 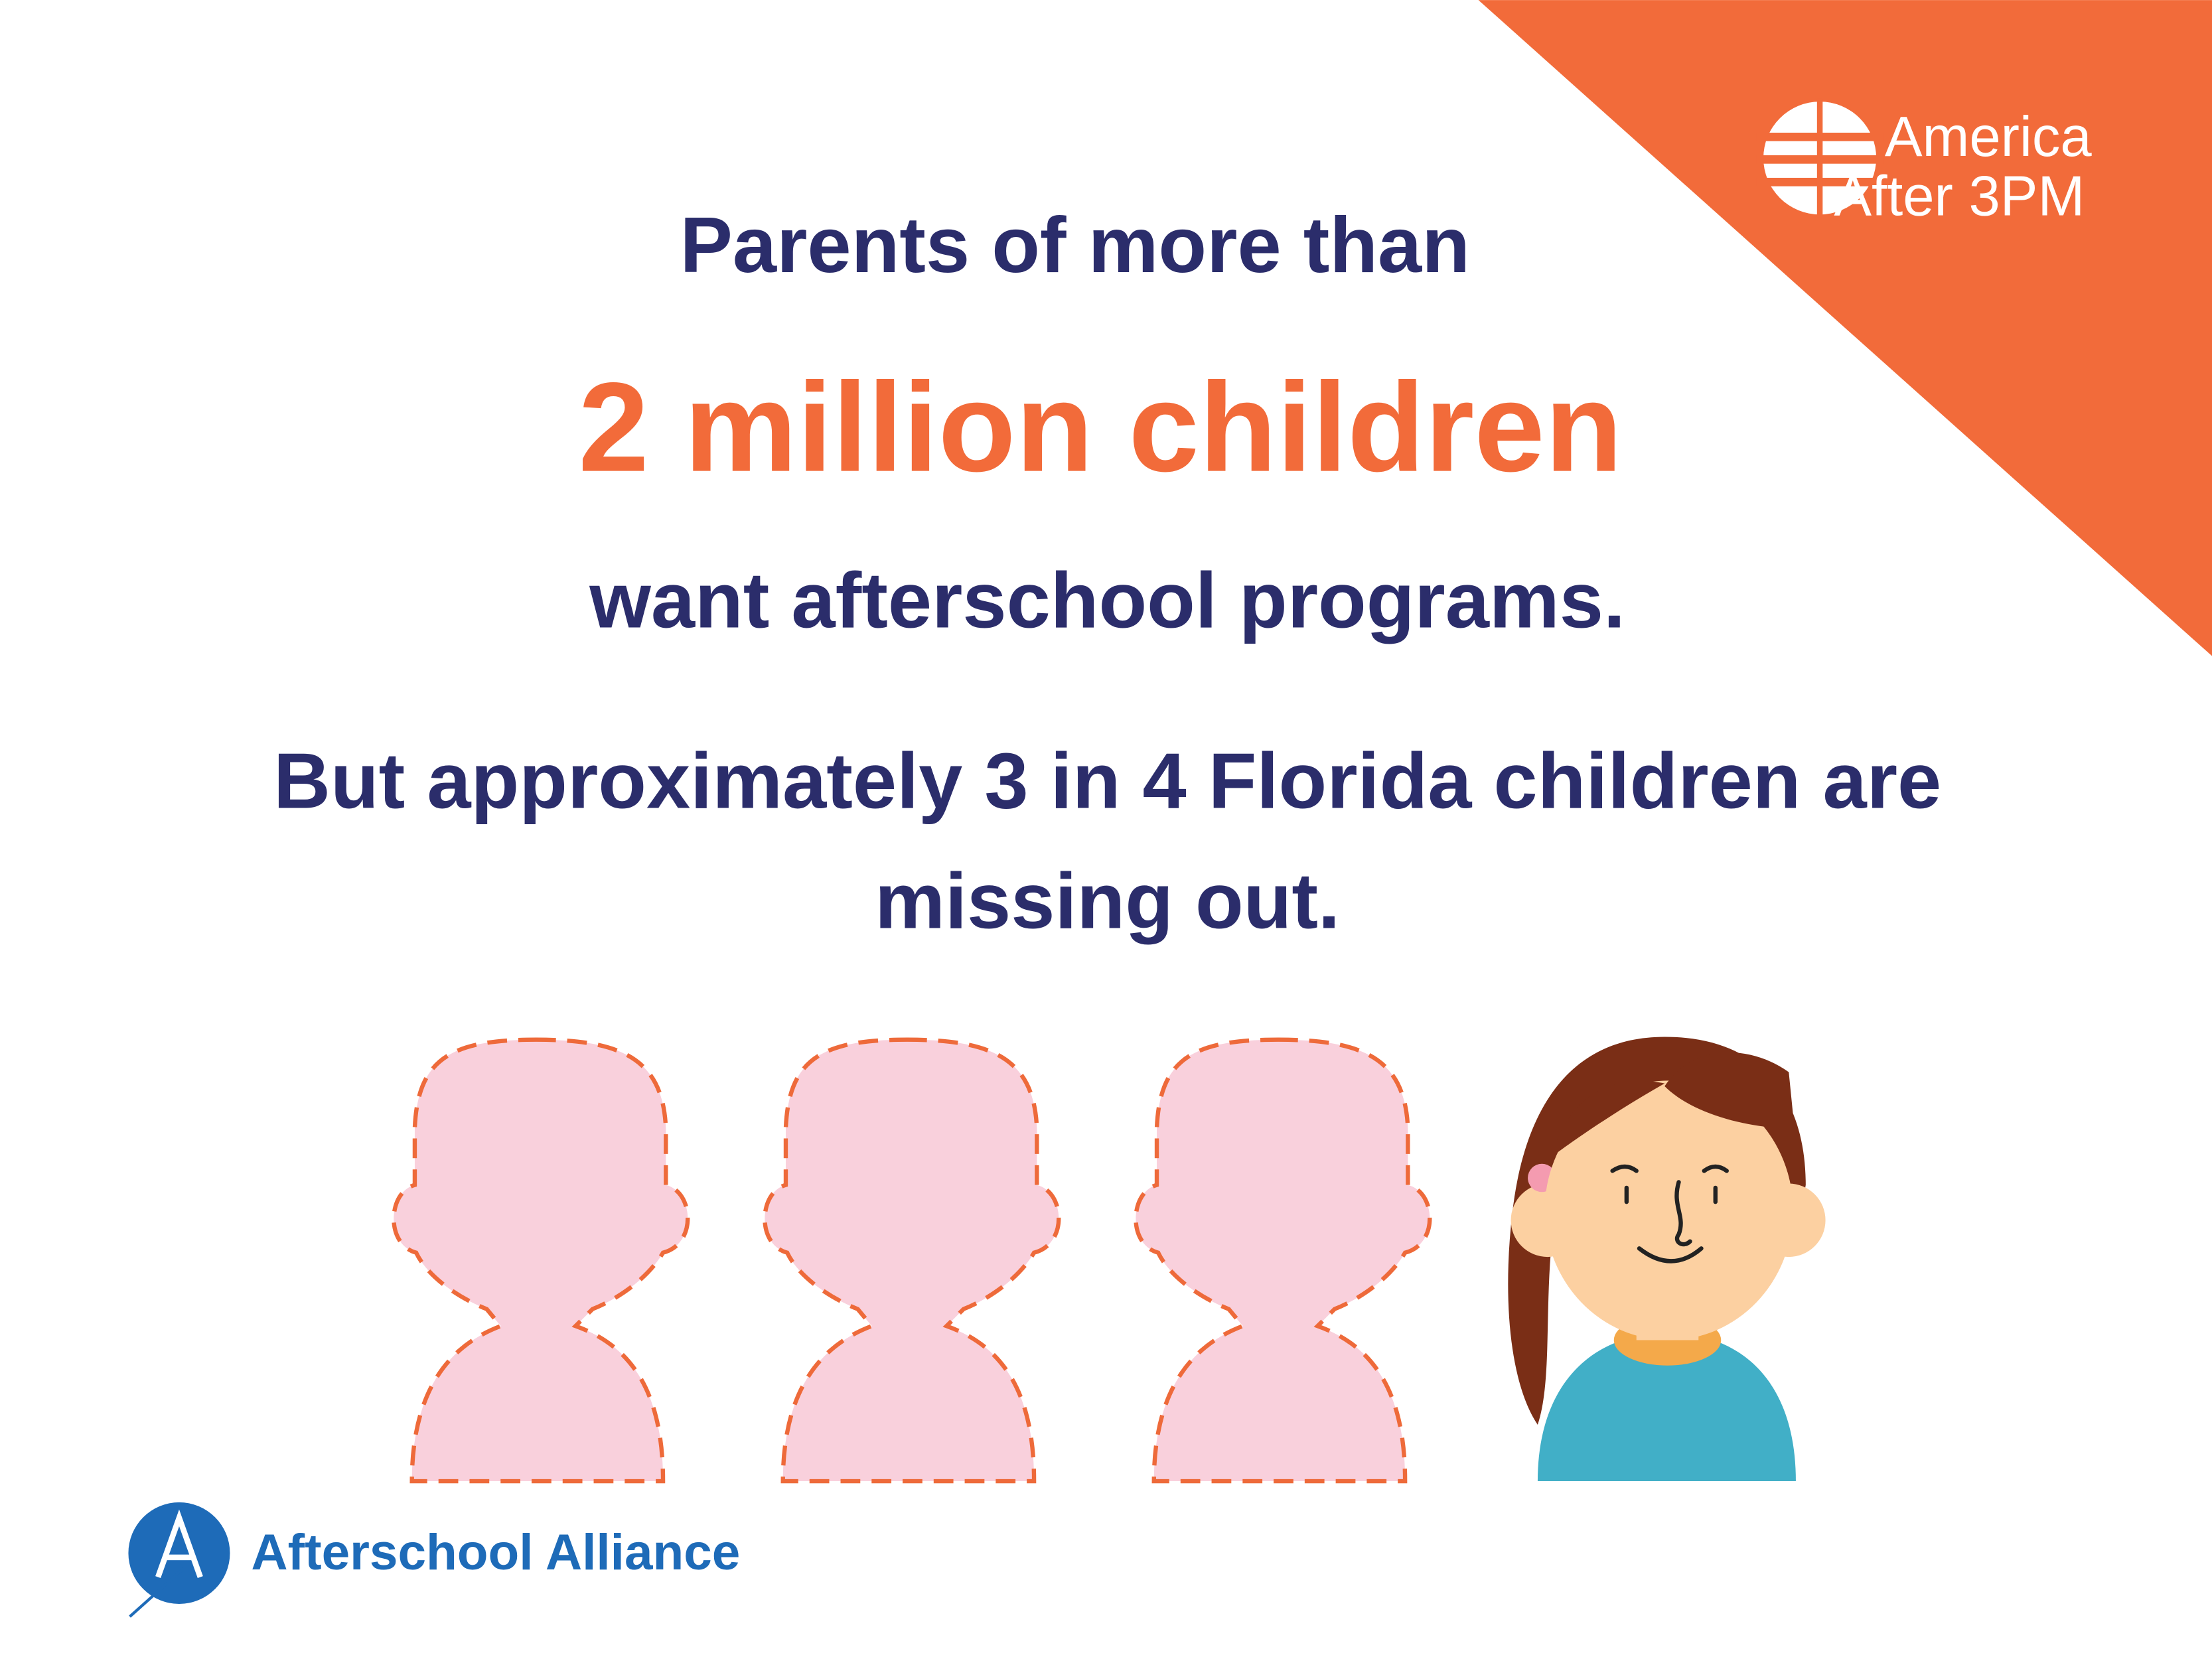 What do you see at coordinates (1107, 601) in the screenshot?
I see `headline-tail: want afterschool programs.` at bounding box center [1107, 601].